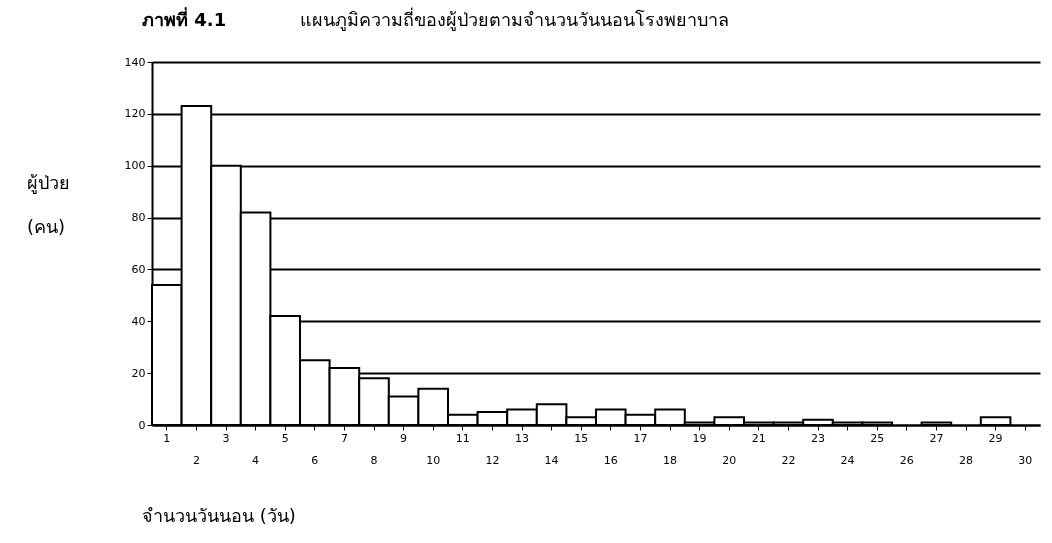 The width and height of the screenshot is (1052, 543). Describe the element at coordinates (135, 114) in the screenshot. I see `y-tick-label: 120` at that location.